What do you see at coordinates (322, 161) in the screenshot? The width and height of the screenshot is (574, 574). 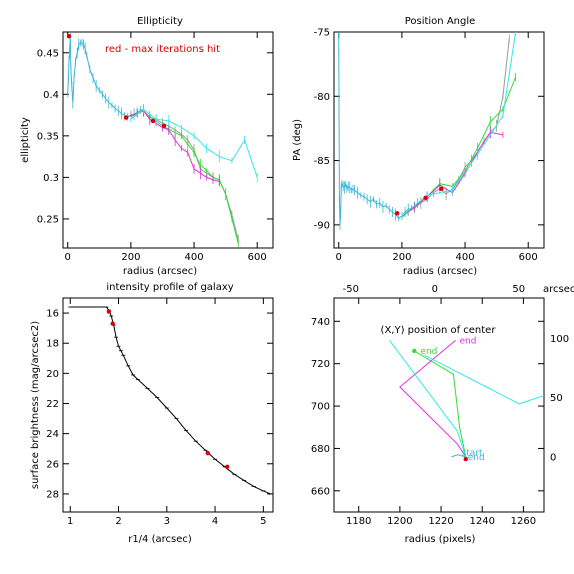 I see `y-tick-label: -85` at bounding box center [322, 161].